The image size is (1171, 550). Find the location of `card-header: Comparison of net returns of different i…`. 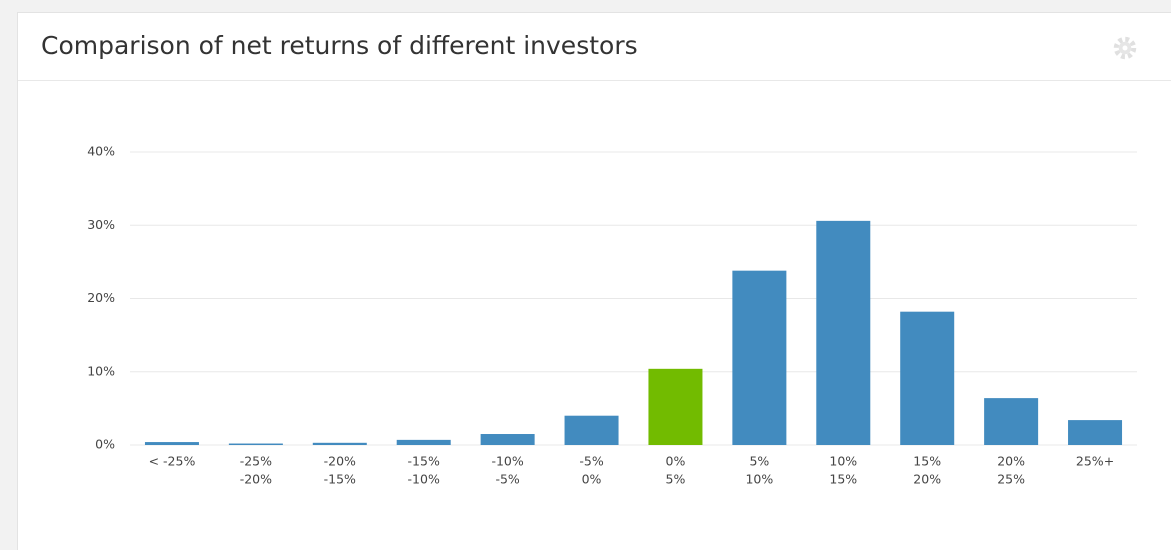

card-header: Comparison of net returns of different i… is located at coordinates (594, 47).